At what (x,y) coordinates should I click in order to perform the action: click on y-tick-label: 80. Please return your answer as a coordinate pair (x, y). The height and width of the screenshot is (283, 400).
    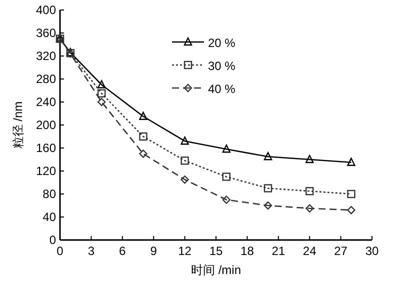
    Looking at the image, I should click on (49, 194).